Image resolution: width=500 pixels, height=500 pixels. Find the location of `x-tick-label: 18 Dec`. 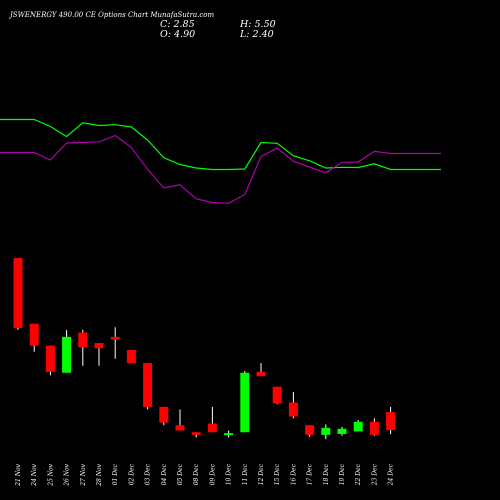

x-tick-label: 18 Dec is located at coordinates (326, 474).